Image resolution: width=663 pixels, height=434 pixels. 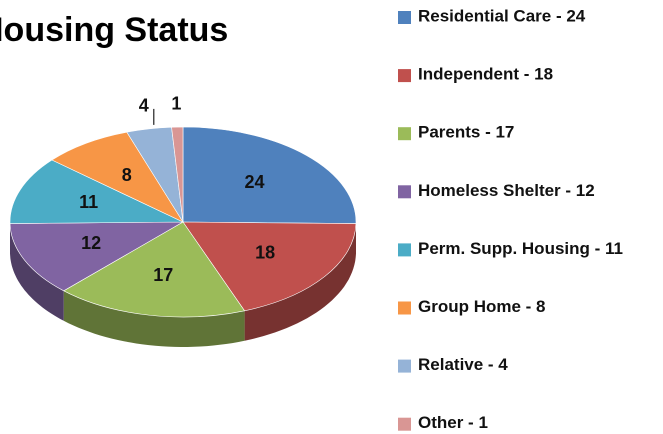 I want to click on data-label: 18, so click(x=265, y=252).